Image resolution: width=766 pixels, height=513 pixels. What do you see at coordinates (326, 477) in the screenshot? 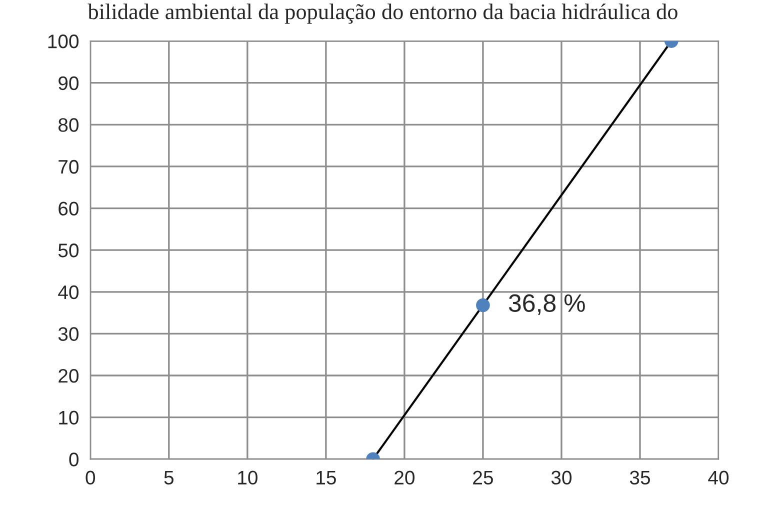
I see `x-tick-label: 15` at bounding box center [326, 477].